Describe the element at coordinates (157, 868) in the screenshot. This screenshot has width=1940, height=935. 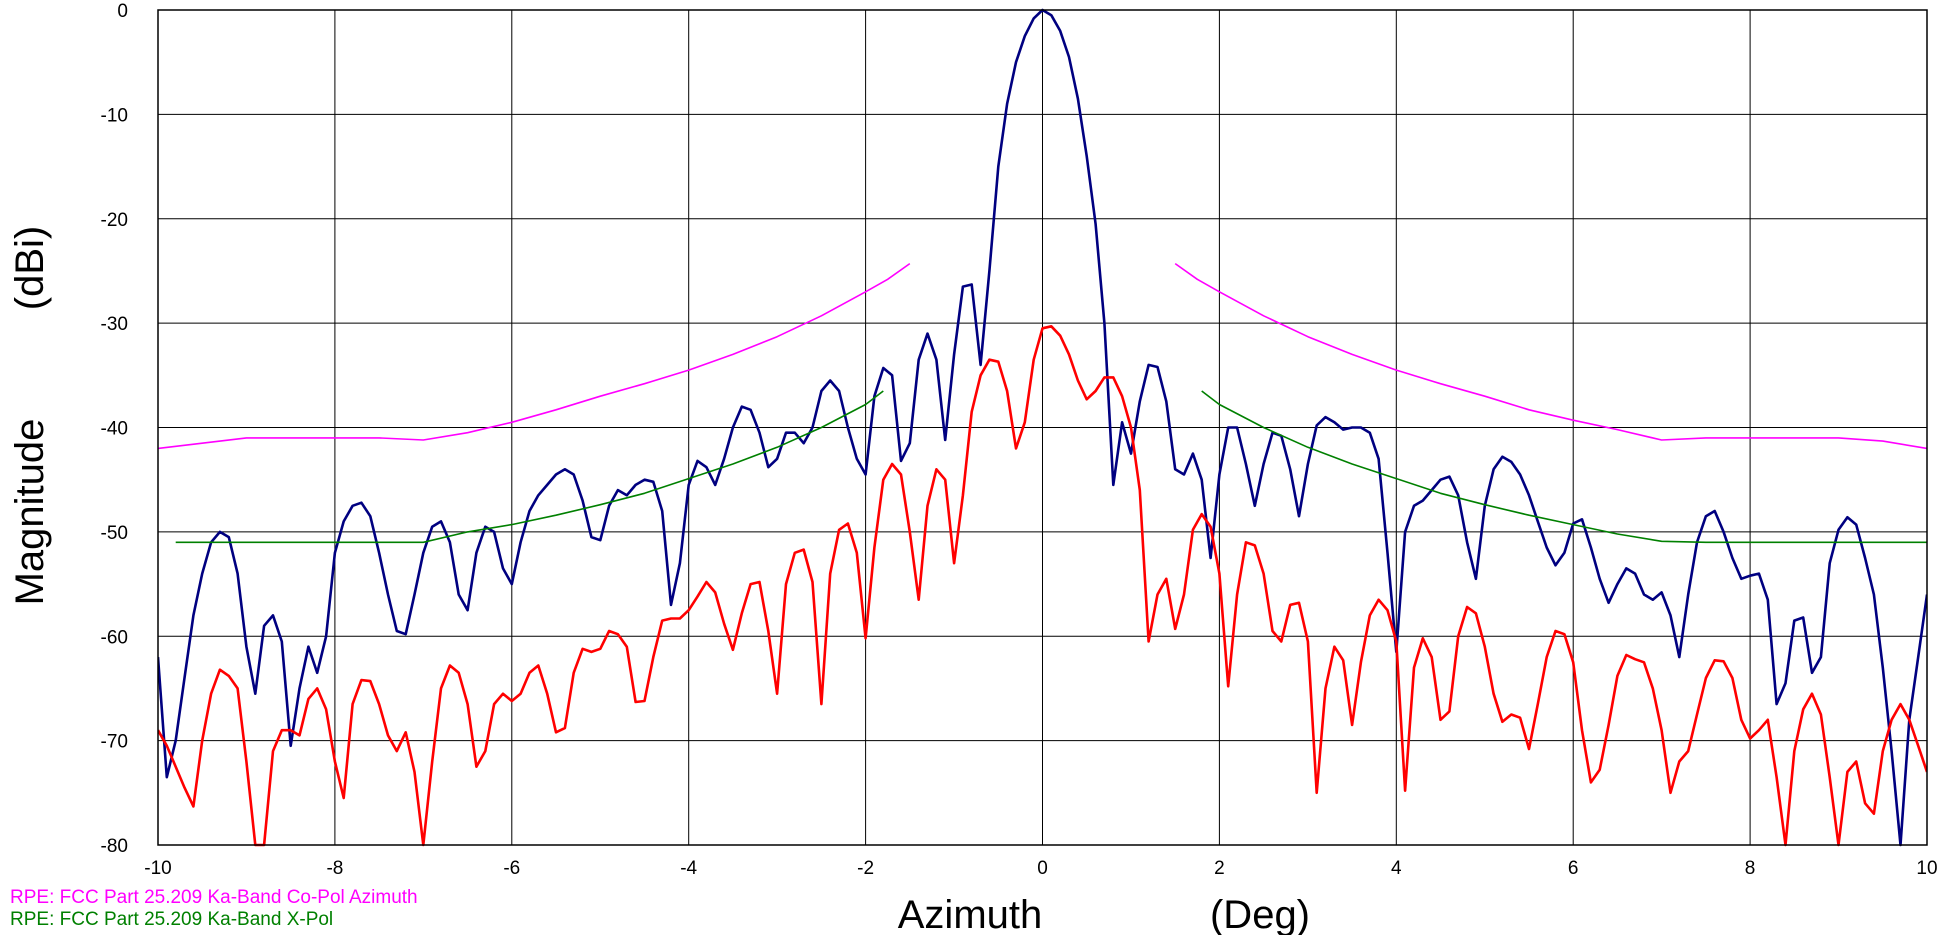
I see `x-tick-label: -10` at that location.